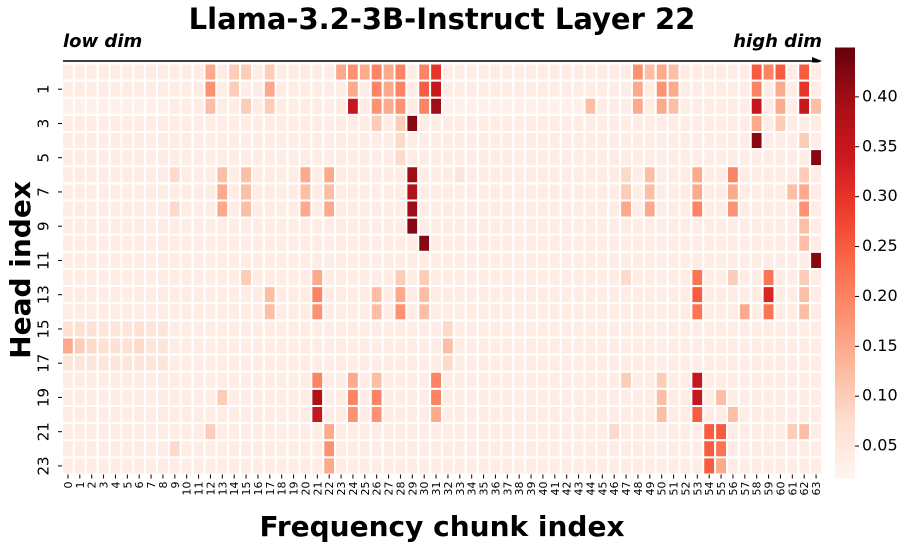 The height and width of the screenshot is (552, 914). Describe the element at coordinates (638, 489) in the screenshot. I see `x-tick-label: 48` at that location.